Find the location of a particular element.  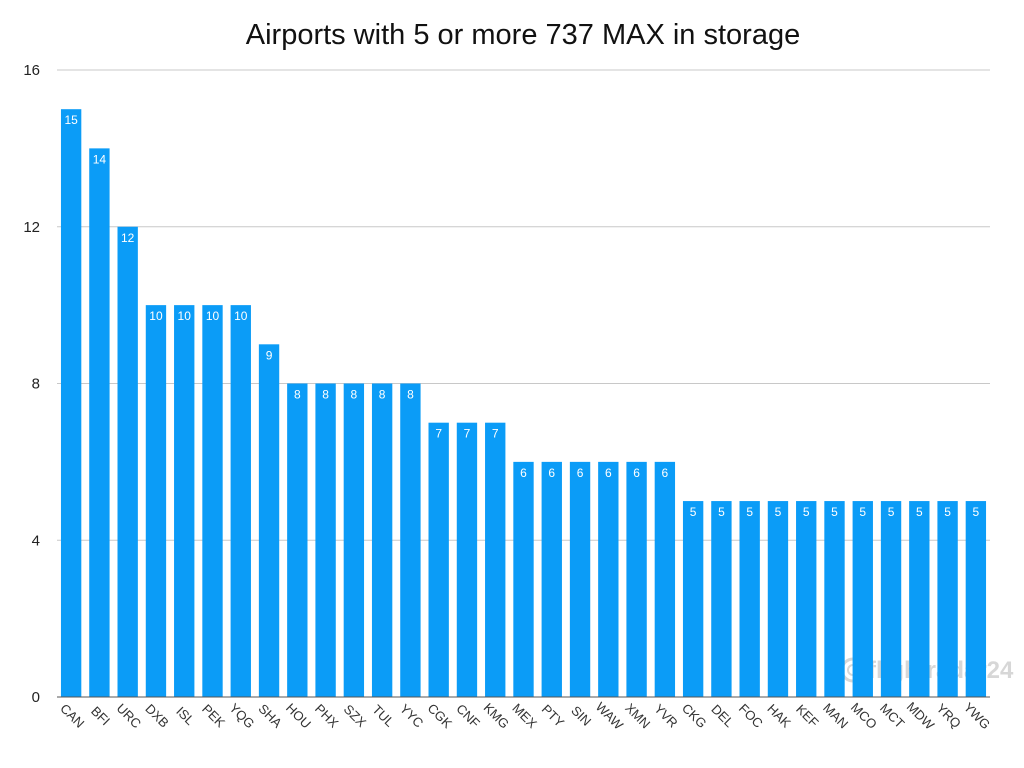

x-tick-label: FOC is located at coordinates (751, 716).